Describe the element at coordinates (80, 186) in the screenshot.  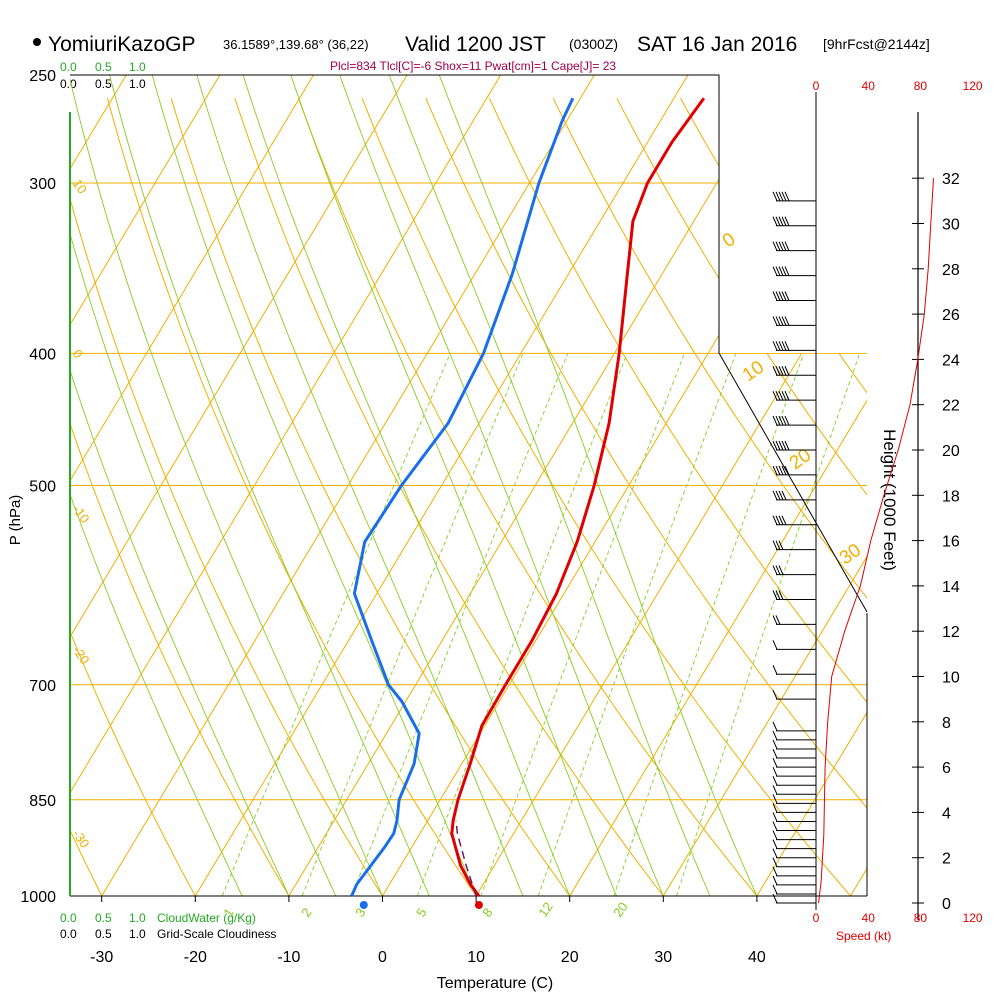
I see `dry-adiabat-label: 10` at that location.